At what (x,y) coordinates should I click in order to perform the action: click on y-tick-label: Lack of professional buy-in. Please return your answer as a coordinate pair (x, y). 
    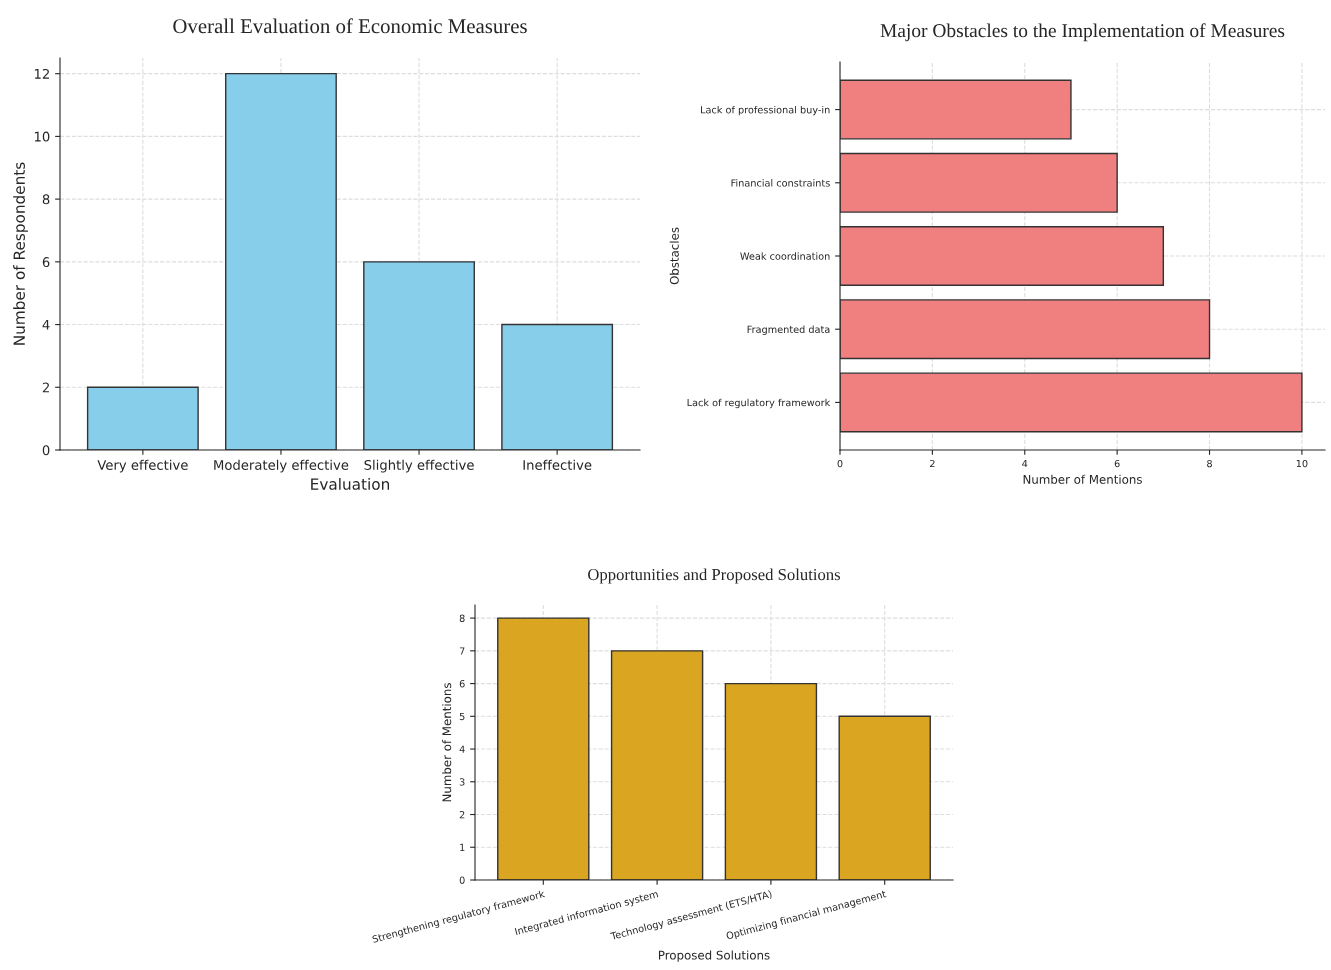
    Looking at the image, I should click on (765, 110).